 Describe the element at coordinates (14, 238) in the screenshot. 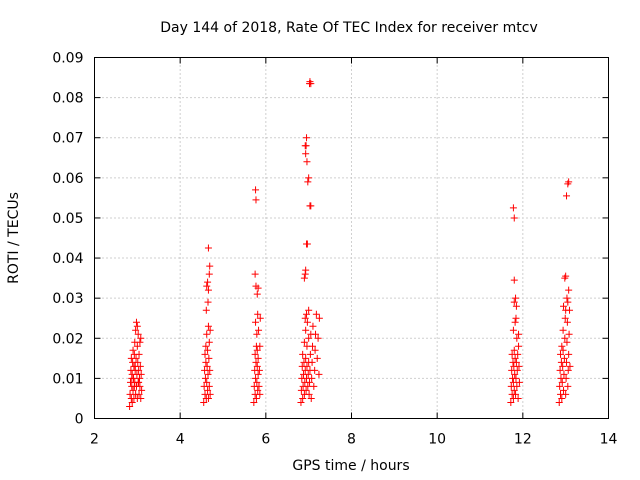

I see `y-axis-label: ROTI / TECUs` at that location.